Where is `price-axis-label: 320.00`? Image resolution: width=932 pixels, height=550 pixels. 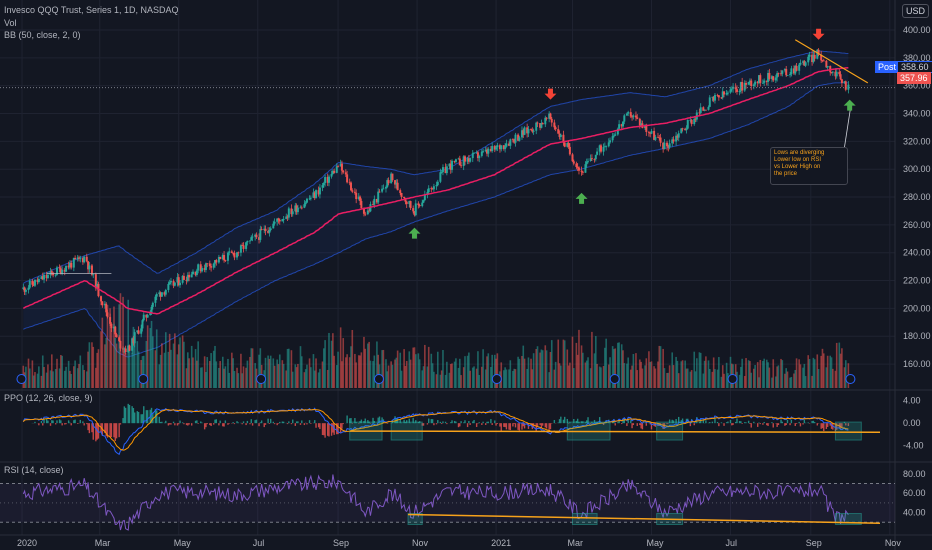 price-axis-label: 320.00 is located at coordinates (917, 141).